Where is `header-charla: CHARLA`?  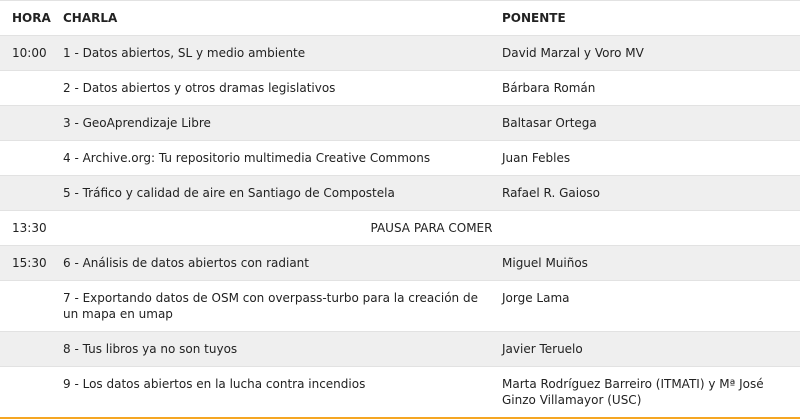
header-charla: CHARLA is located at coordinates (270, 18).